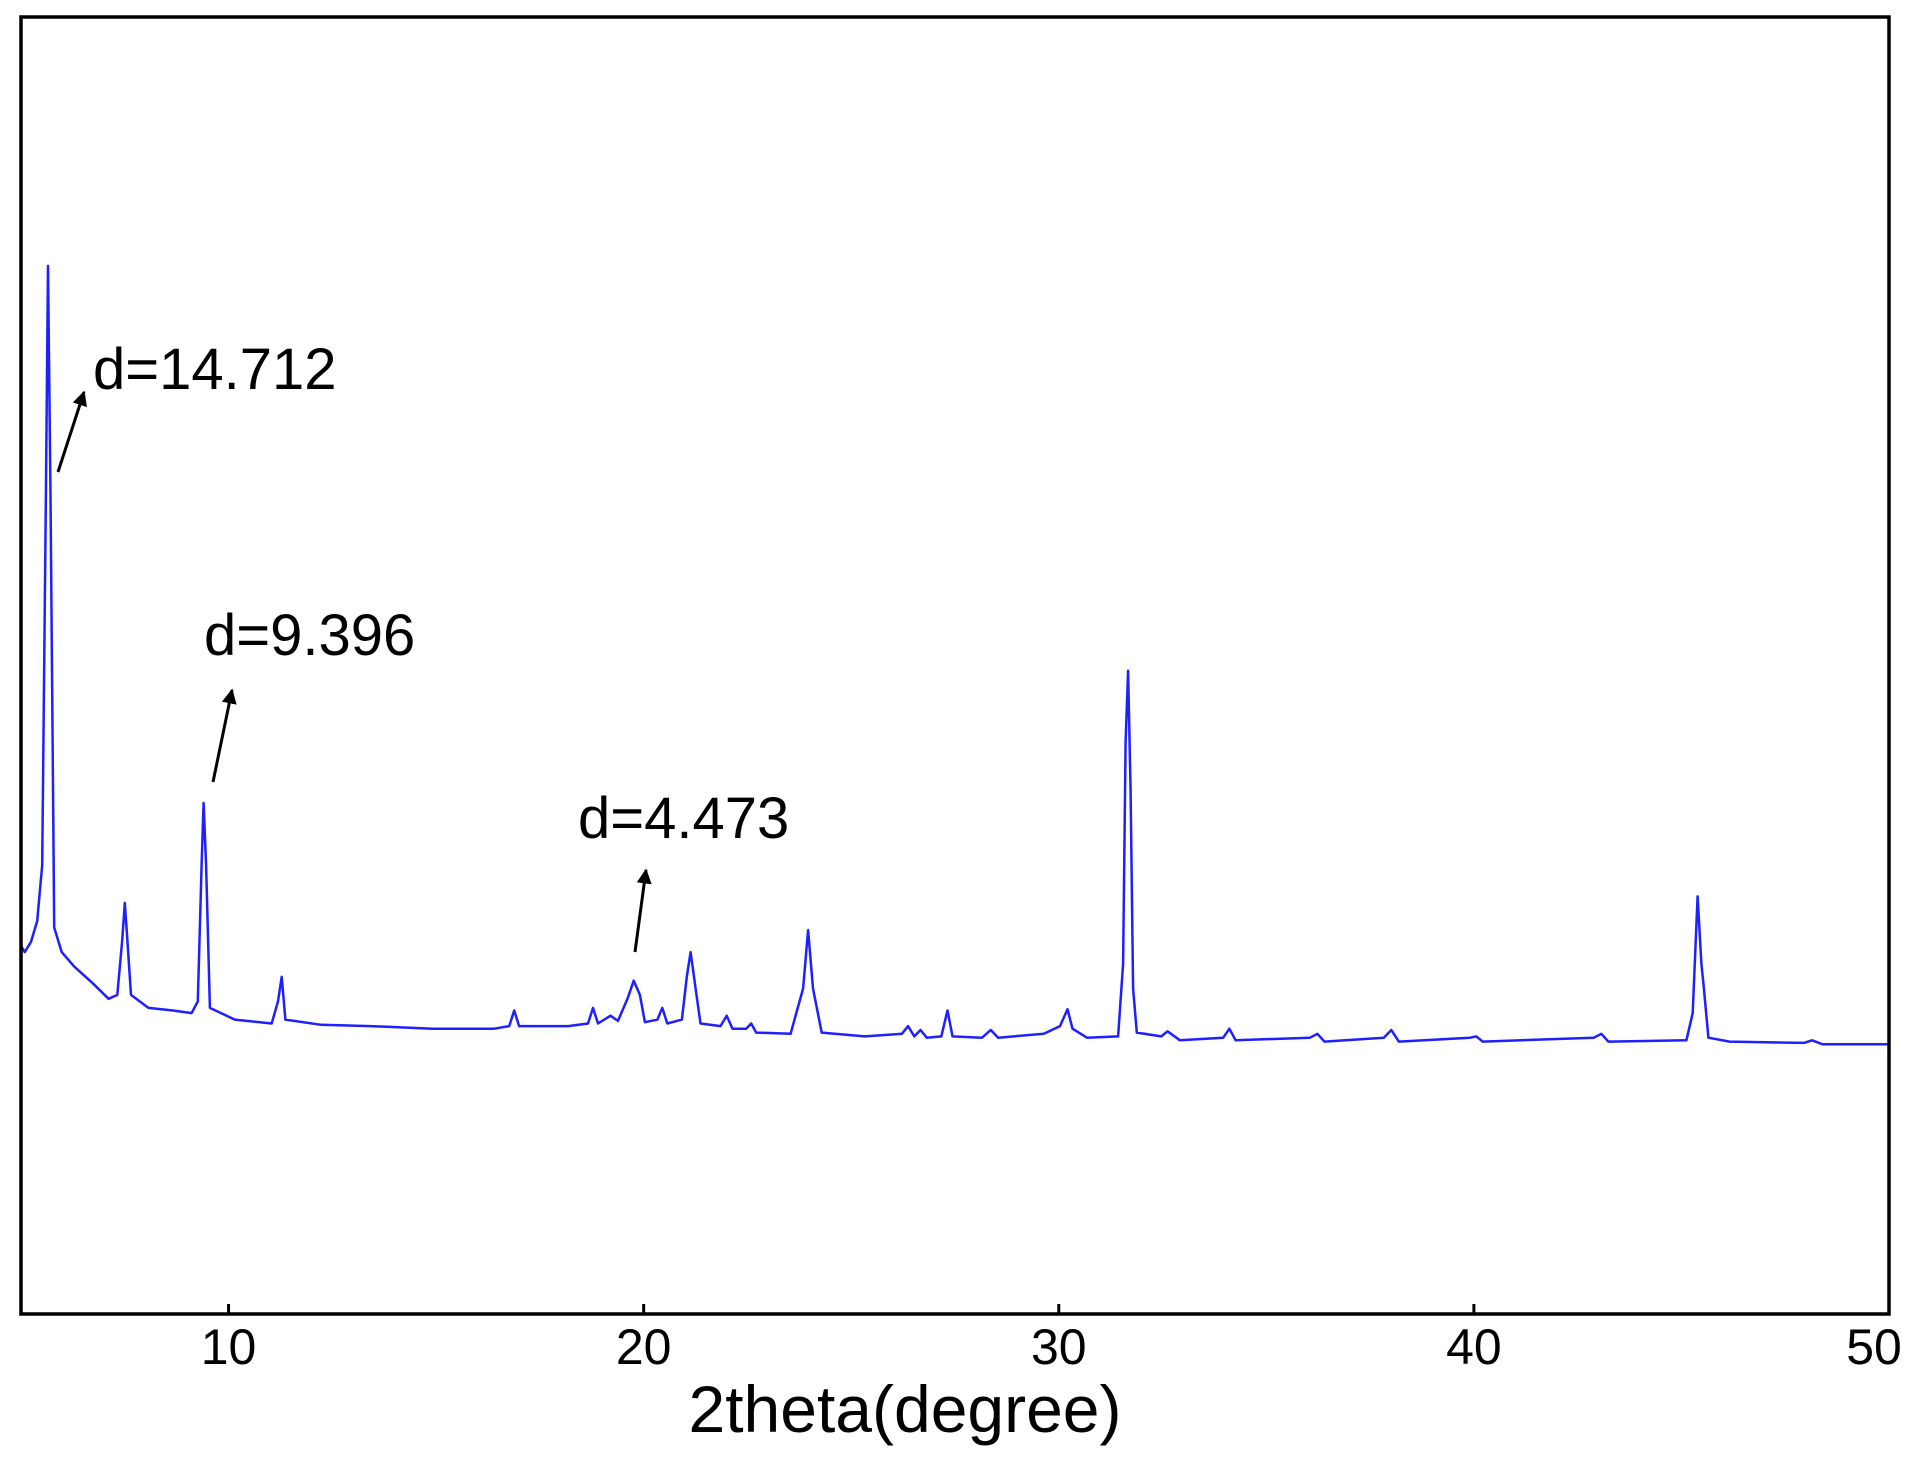 Image resolution: width=1922 pixels, height=1468 pixels. I want to click on x-tick-label: 20, so click(644, 1347).